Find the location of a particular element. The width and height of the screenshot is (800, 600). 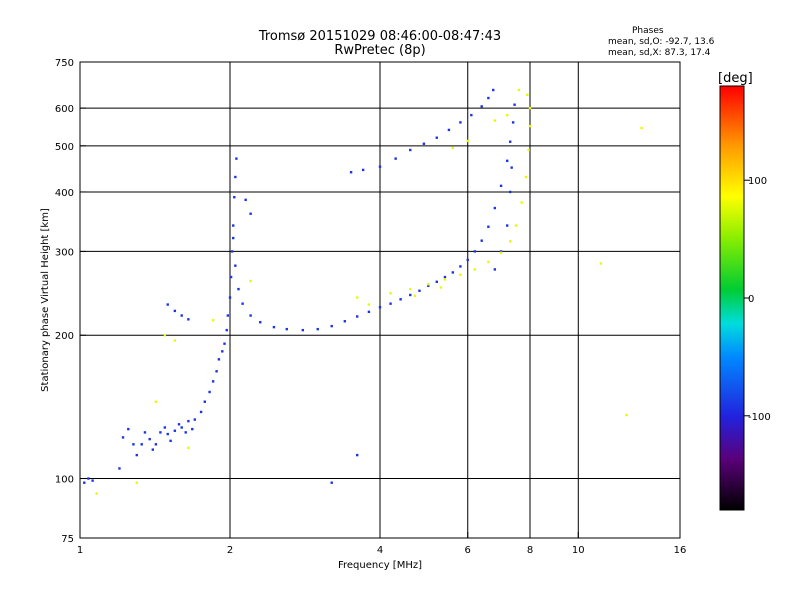

x-tick-label: 6 is located at coordinates (468, 550).